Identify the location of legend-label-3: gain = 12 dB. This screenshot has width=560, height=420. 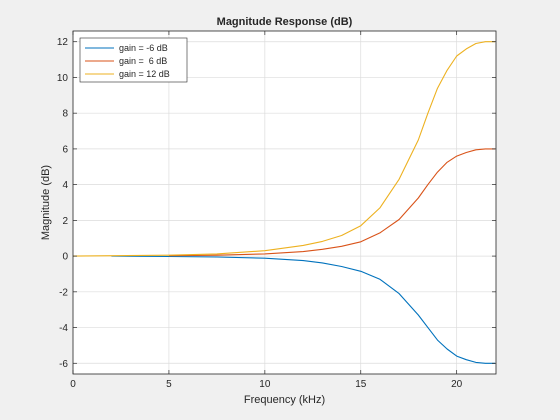
(144, 74).